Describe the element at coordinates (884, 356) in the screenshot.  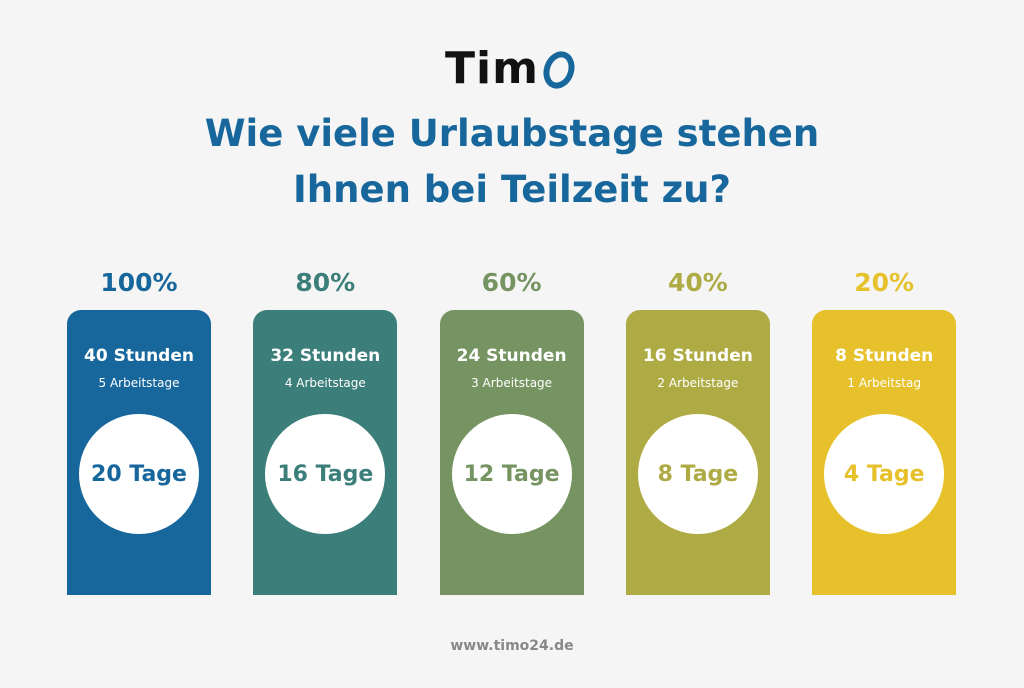
I see `hours-label: 8 Stunden` at that location.